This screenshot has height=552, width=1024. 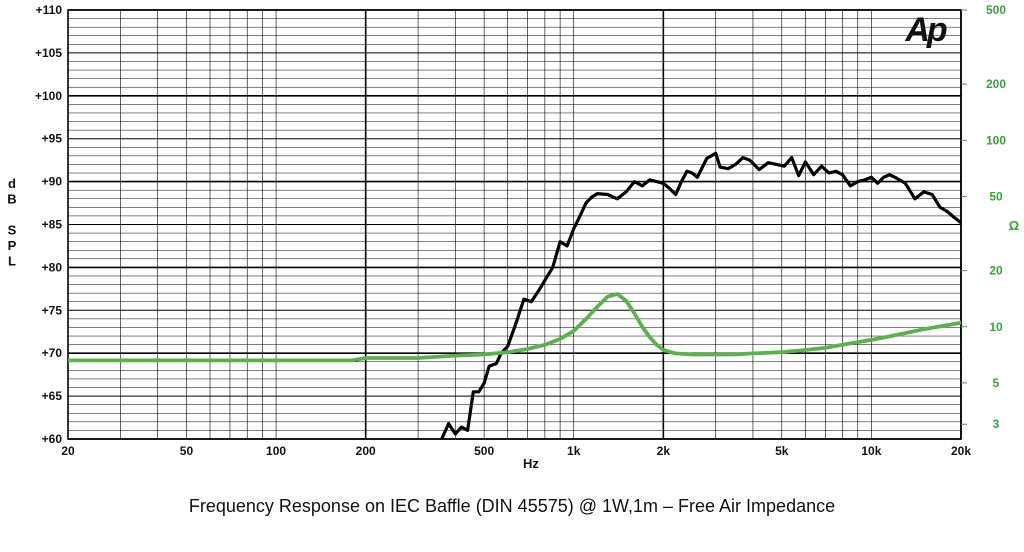 What do you see at coordinates (996, 383) in the screenshot?
I see `y-tick-label-right: 5` at bounding box center [996, 383].